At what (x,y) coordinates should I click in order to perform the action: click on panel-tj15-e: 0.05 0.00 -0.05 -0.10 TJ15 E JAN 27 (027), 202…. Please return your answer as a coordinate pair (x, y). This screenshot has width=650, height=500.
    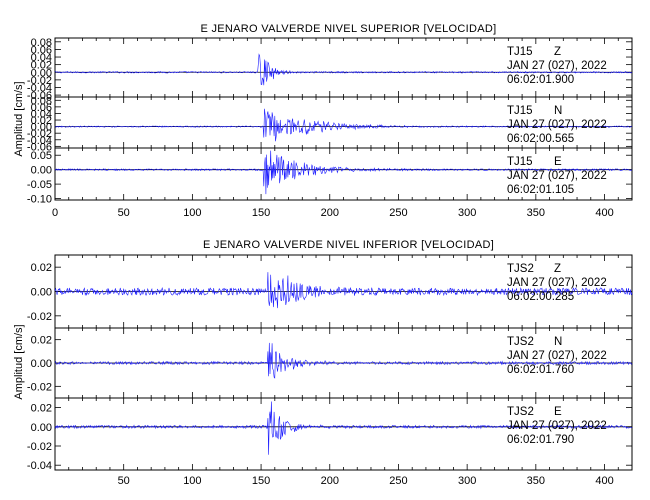
    Looking at the image, I should click on (330, 176).